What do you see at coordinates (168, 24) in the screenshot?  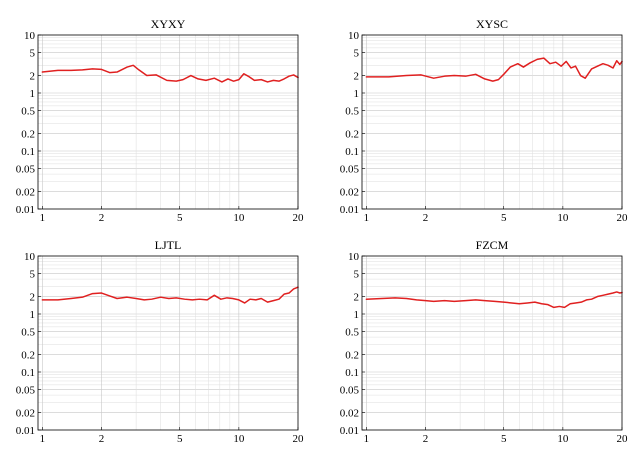 I see `chart-title: XYXY` at bounding box center [168, 24].